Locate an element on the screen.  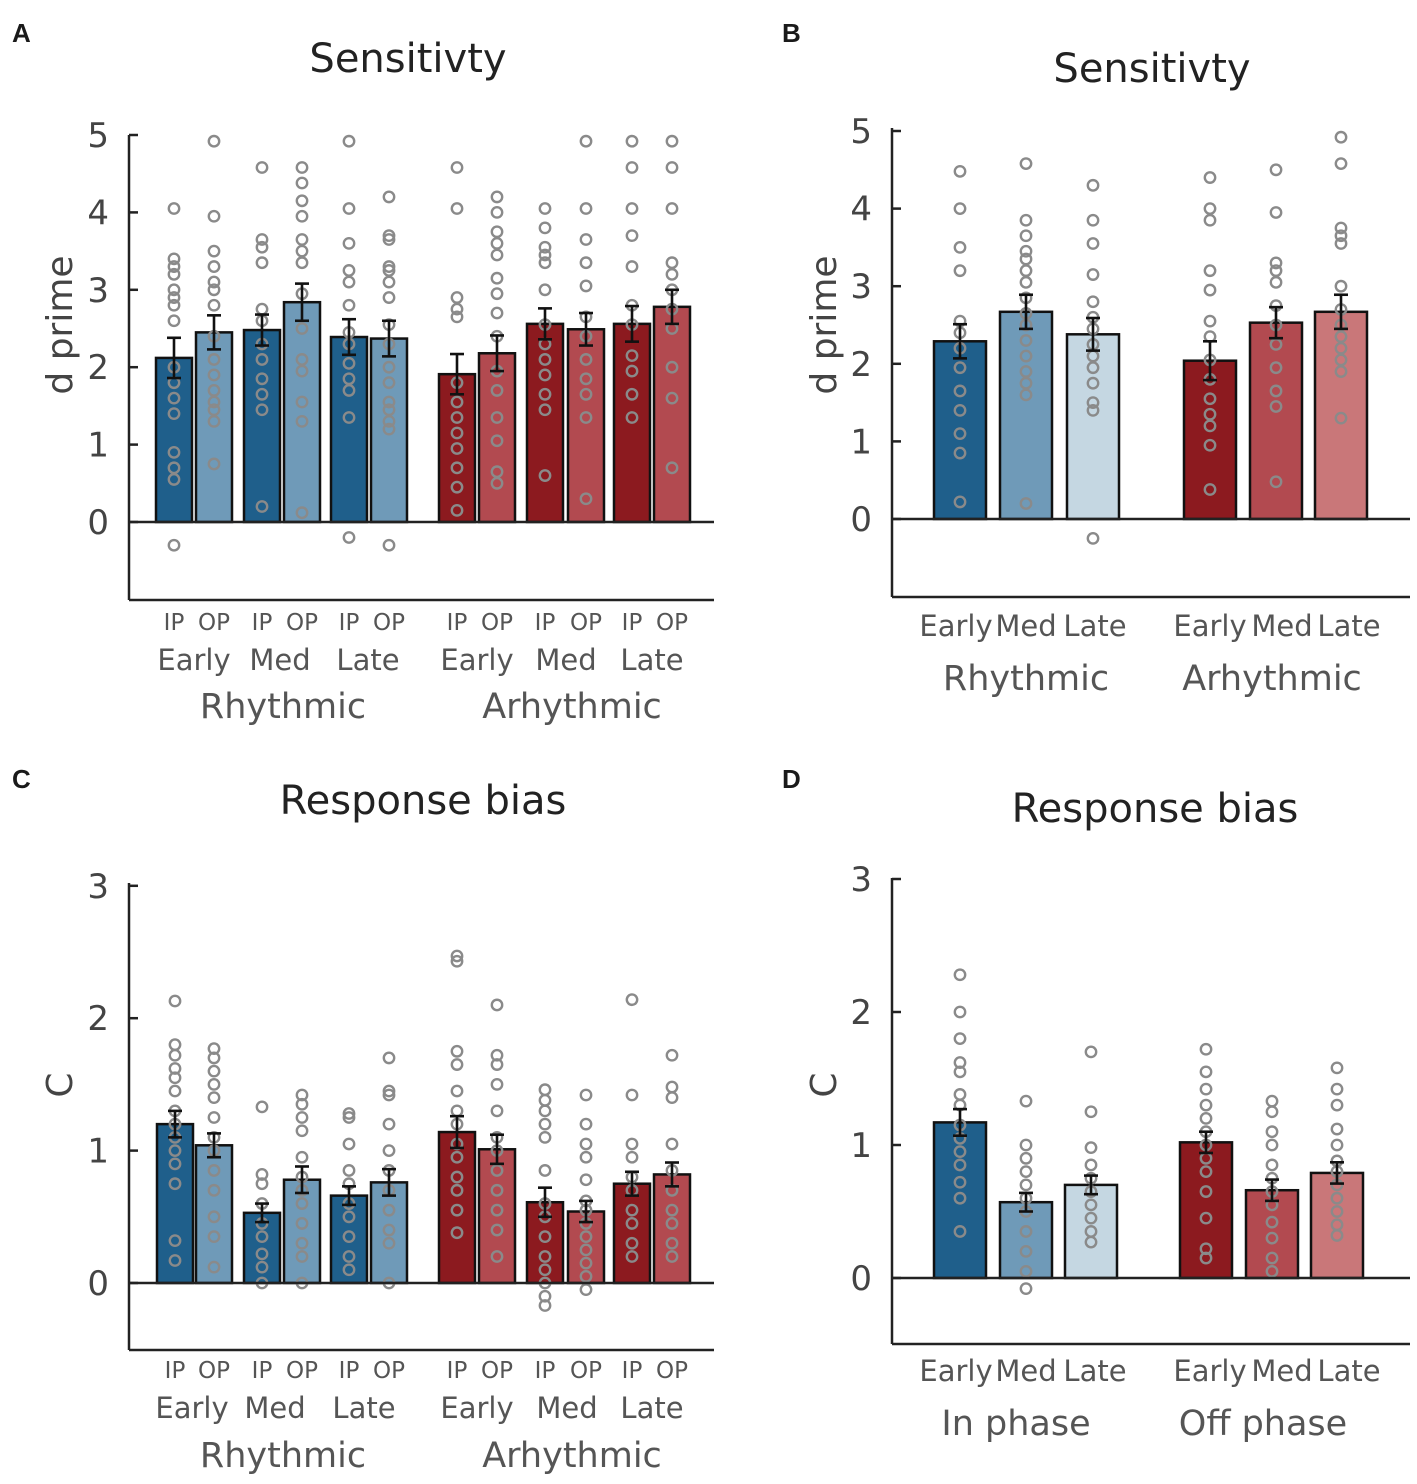
y-tick-label: 1 is located at coordinates (98, 446).